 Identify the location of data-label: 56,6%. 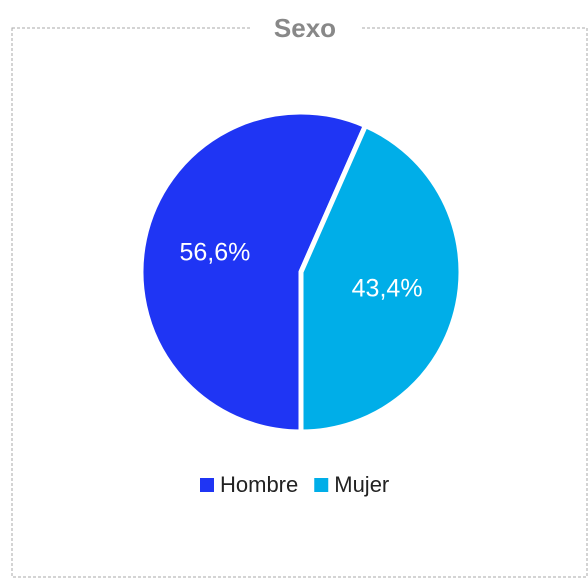
(214, 252).